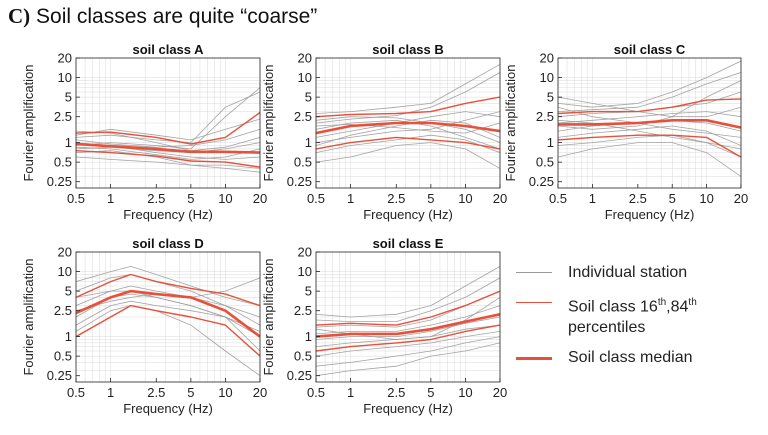  I want to click on soil-class-c-frame, so click(649, 123).